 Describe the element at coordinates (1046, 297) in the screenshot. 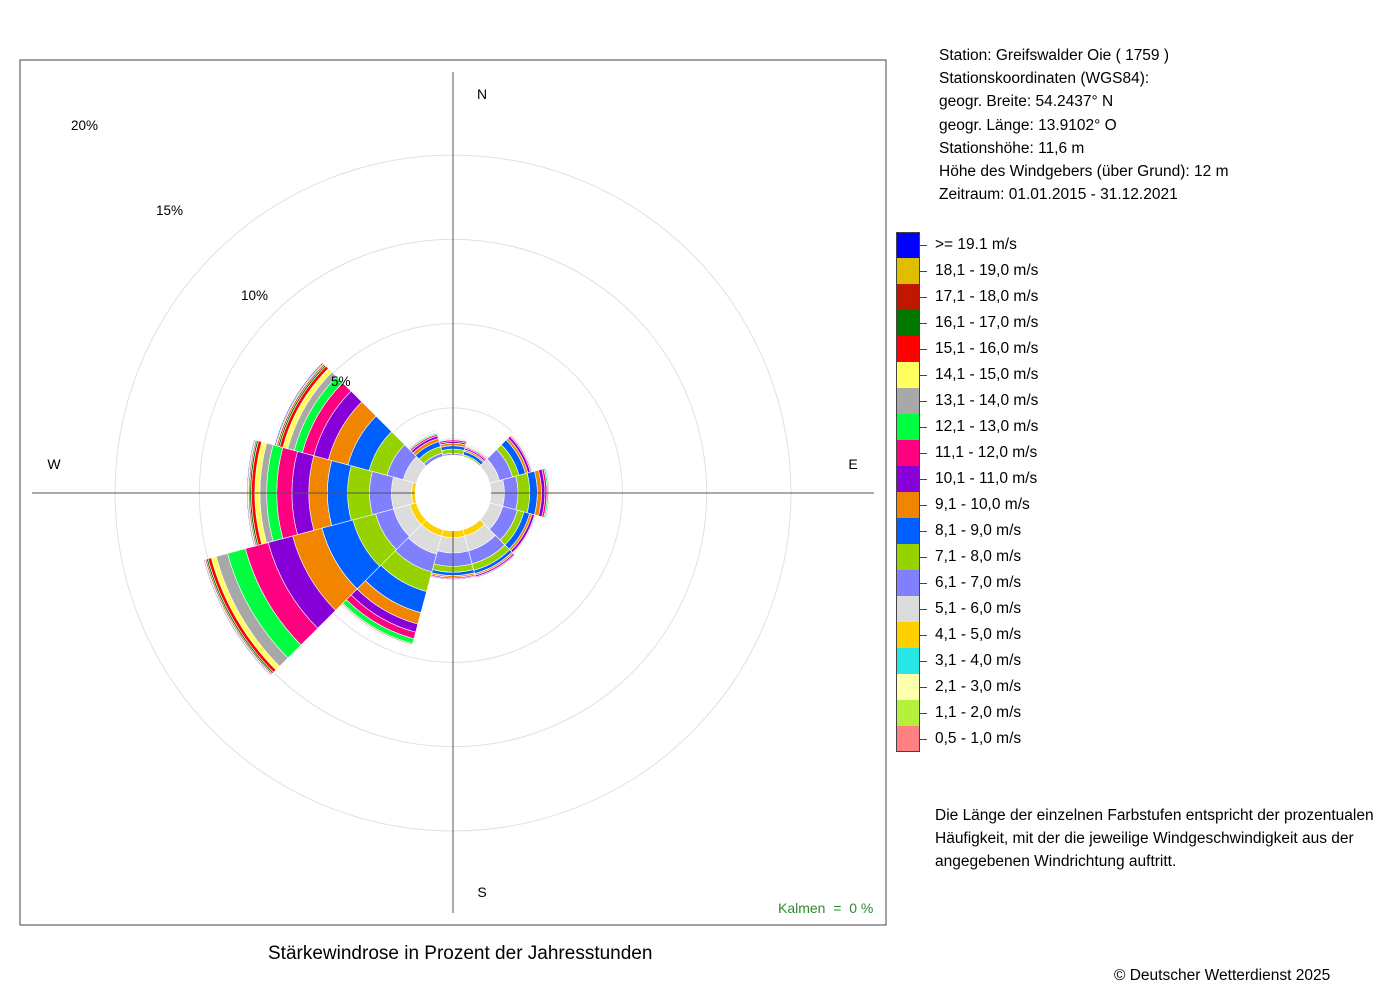

I see `legend-item: 17,1 - 18,0 m/s` at that location.